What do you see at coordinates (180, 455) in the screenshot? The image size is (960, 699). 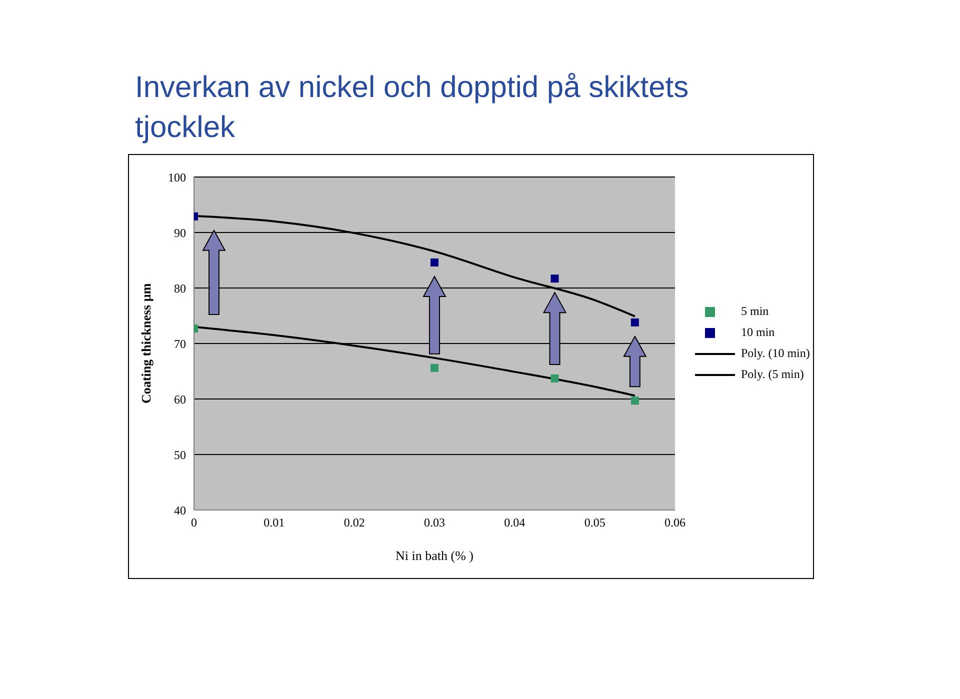 I see `y-tick-label: 50` at bounding box center [180, 455].